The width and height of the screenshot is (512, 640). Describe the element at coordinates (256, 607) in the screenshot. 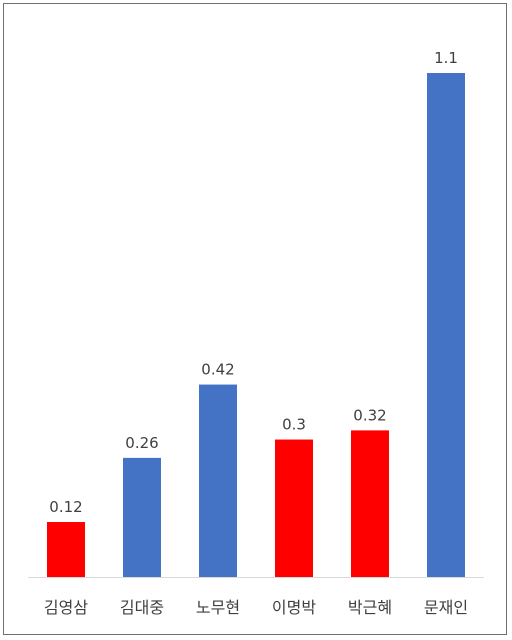

I see `category-labels-group: 김영삼 김대중 노무현 이명박 박근혜 문재인` at that location.